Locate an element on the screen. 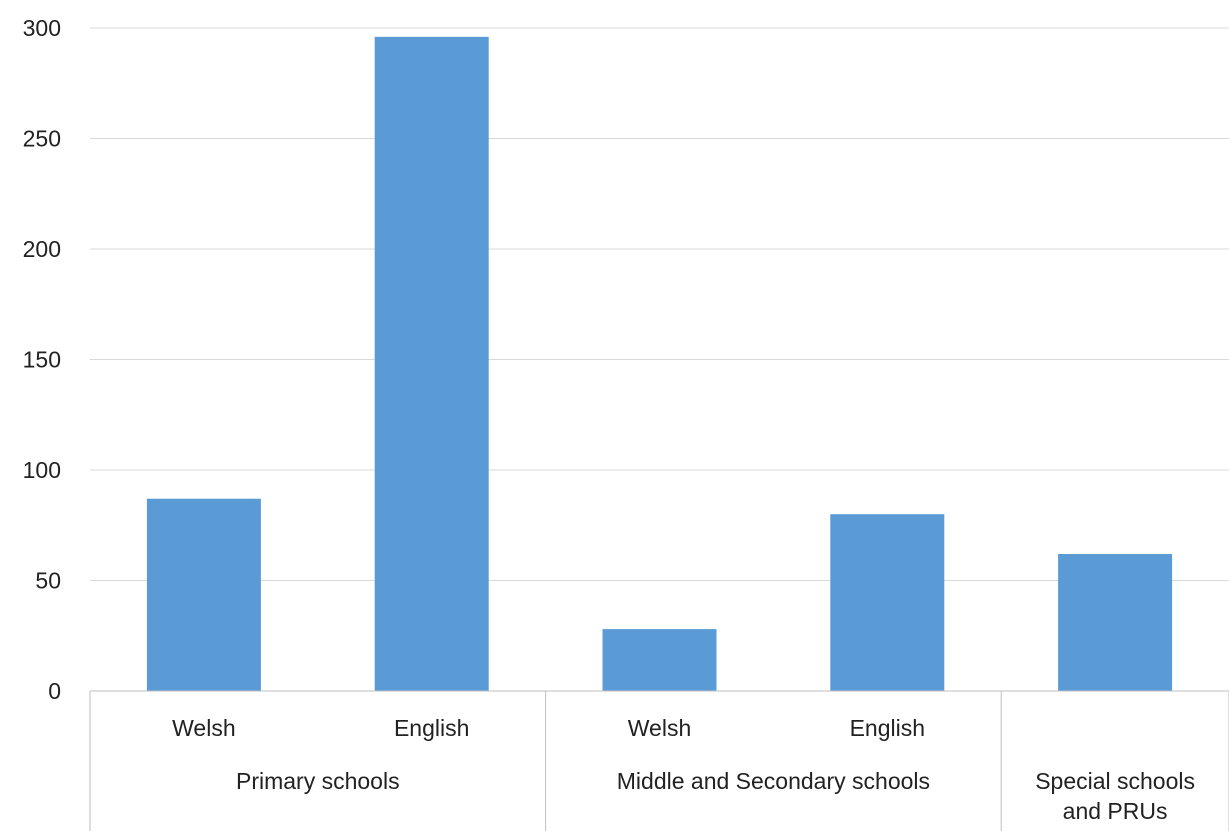  y-tick-label: 300 is located at coordinates (42, 28).